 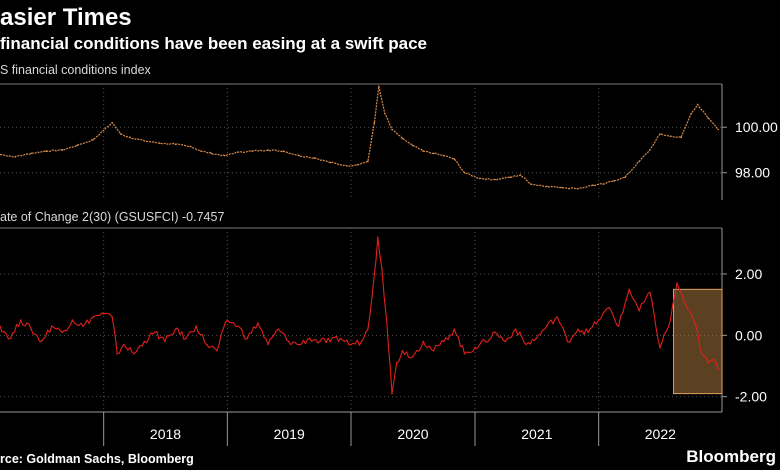 I want to click on x-tick-label: 2019, so click(x=289, y=434).